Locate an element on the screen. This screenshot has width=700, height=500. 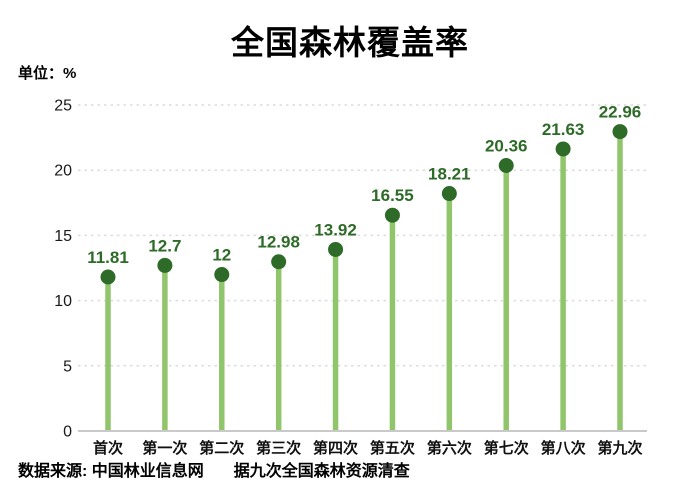
value-label: 13.92 is located at coordinates (335, 229).